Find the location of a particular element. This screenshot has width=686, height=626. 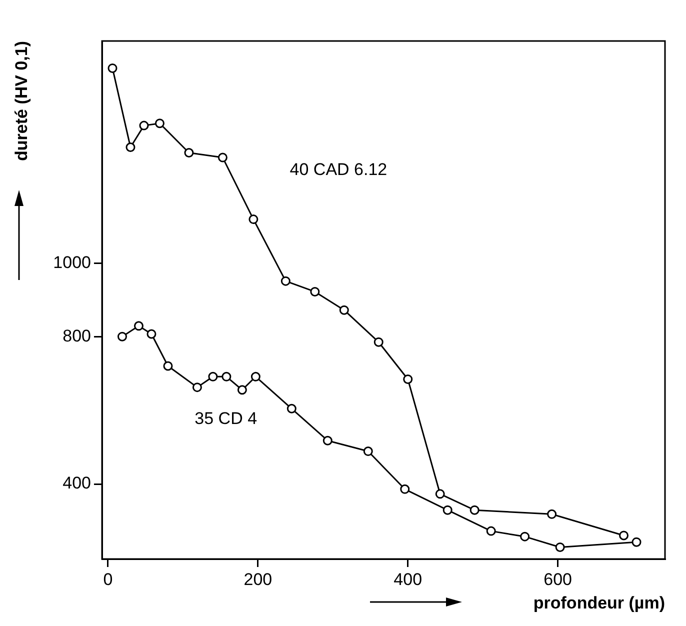

x-tick-label: 400 is located at coordinates (408, 579).